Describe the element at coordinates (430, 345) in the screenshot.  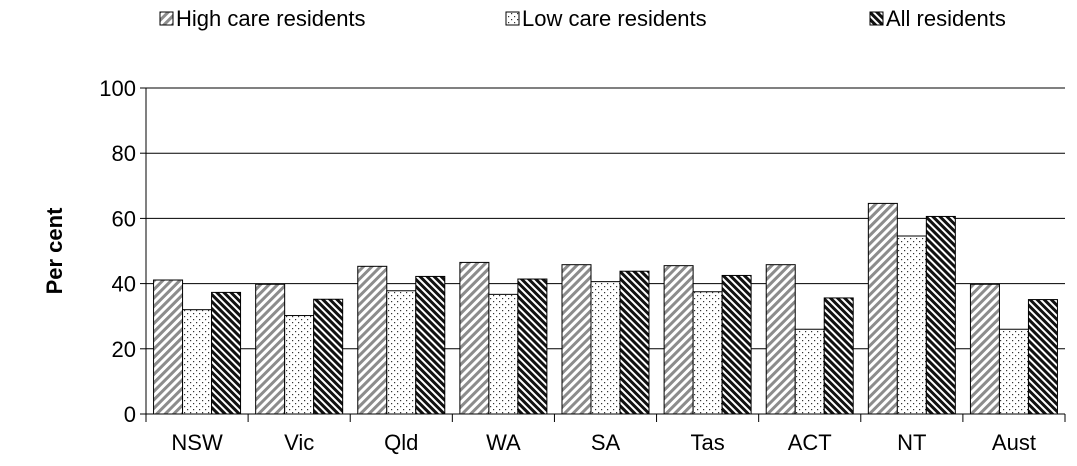
I see `bar-dense-diagonal-qld` at that location.